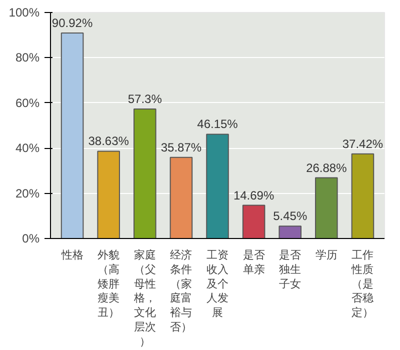  Describe the element at coordinates (290, 270) in the screenshot. I see `x-tick-label: 是否独生子女` at that location.